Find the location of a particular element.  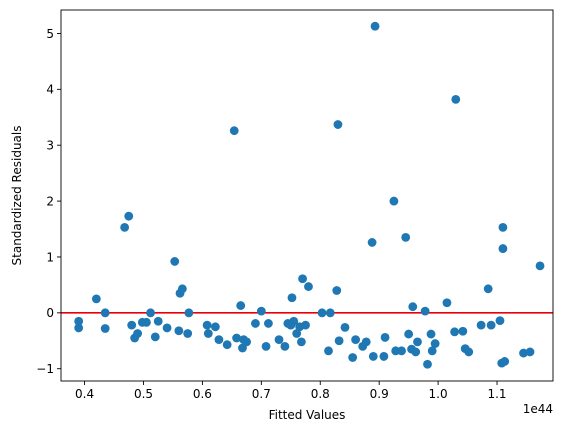

y-tick-label: 3 is located at coordinates (50, 146).